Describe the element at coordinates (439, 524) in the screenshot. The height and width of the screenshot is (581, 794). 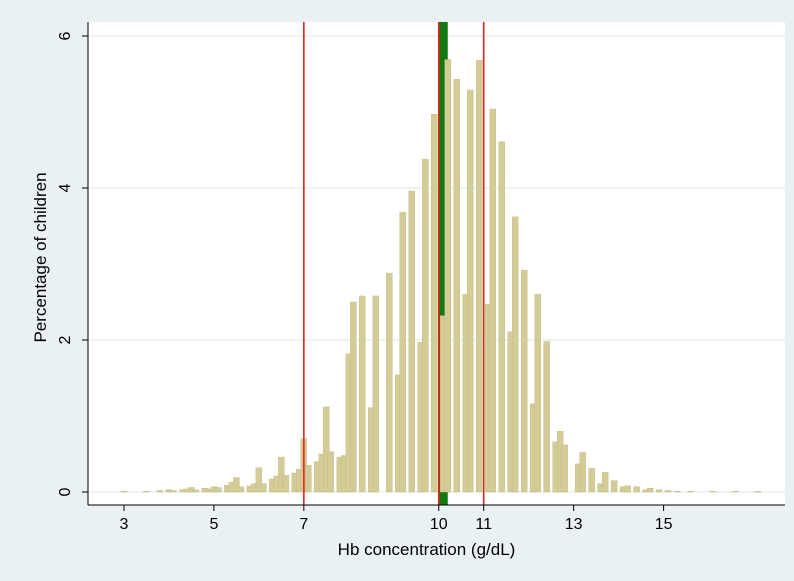
I see `x-tick-label: 10` at that location.